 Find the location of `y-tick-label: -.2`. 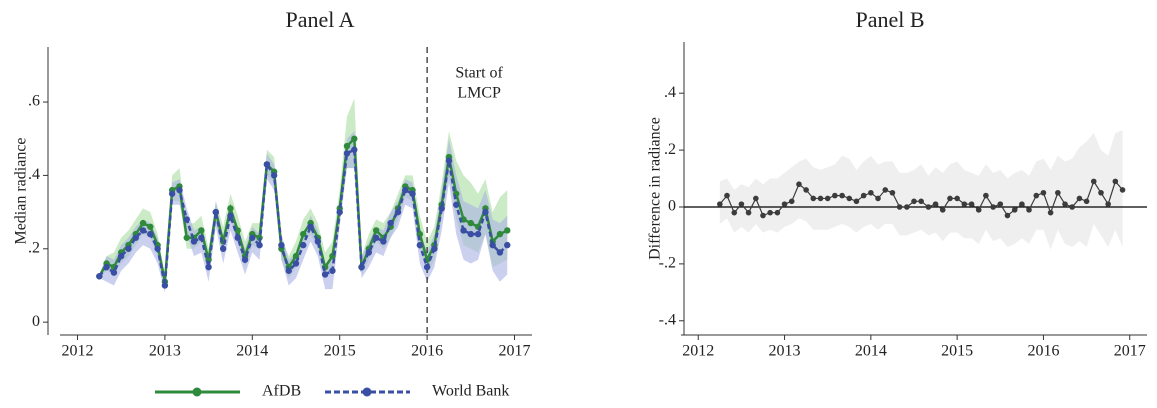

y-tick-label: -.2 is located at coordinates (667, 263).